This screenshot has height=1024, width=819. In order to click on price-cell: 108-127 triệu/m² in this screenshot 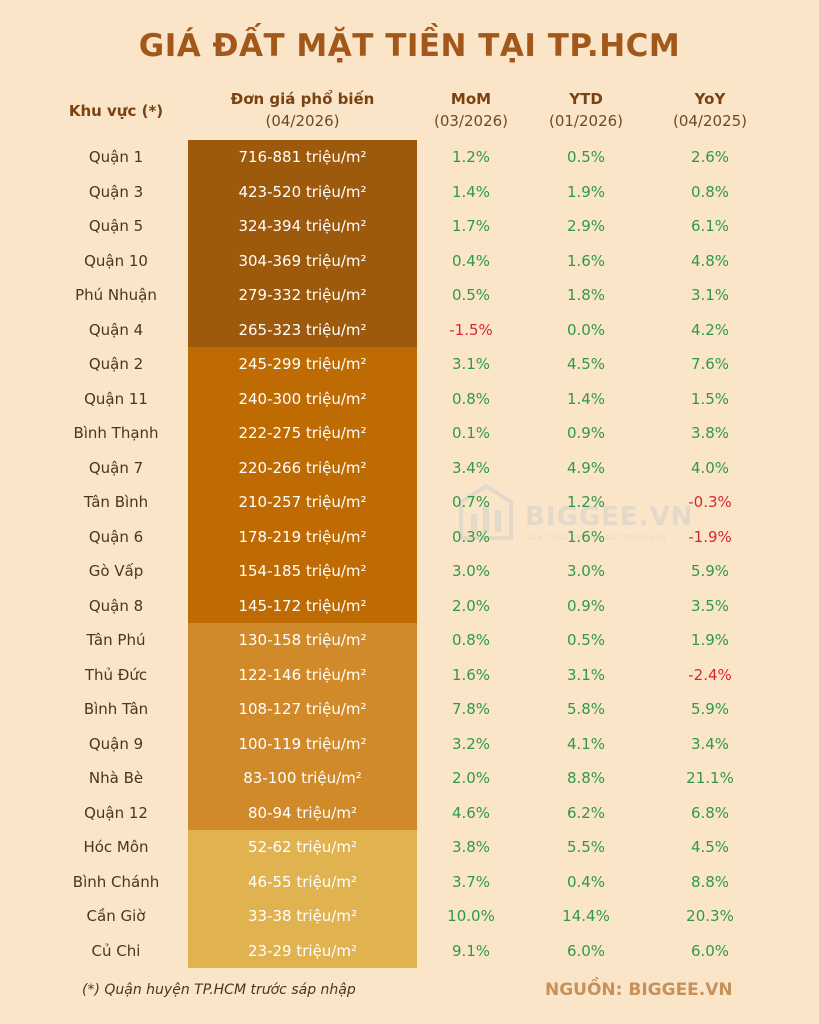, I will do `click(302, 709)`.